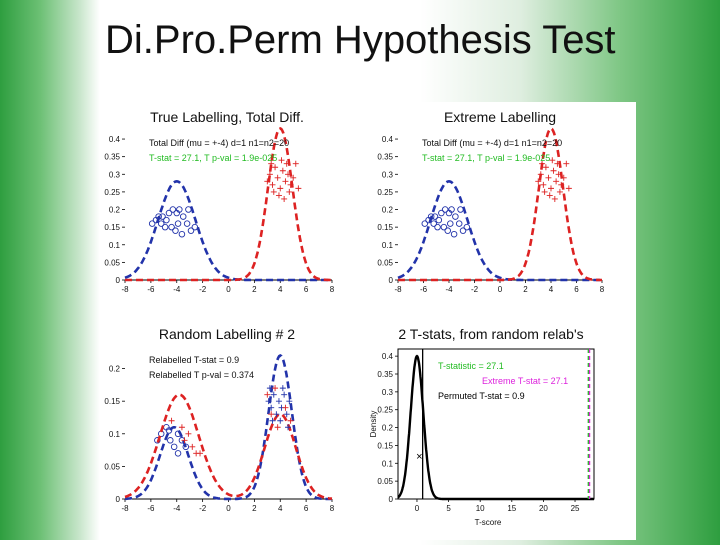 This screenshot has width=720, height=545. What do you see at coordinates (391, 280) in the screenshot?
I see `y-tick-label: 0` at bounding box center [391, 280].